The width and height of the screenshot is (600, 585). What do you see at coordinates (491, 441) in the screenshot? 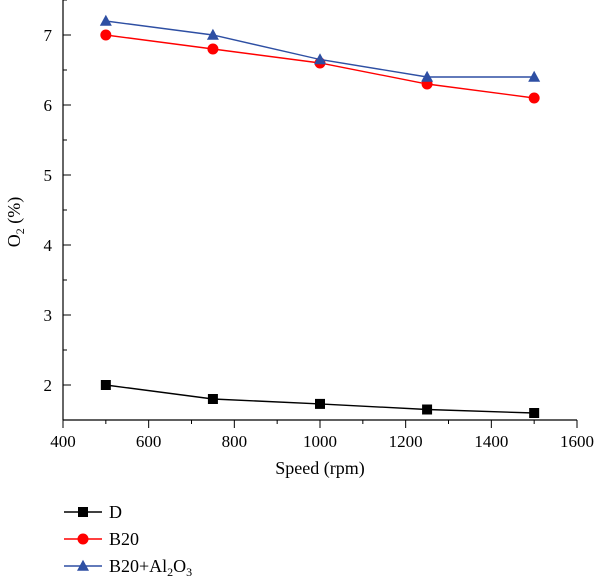
I see `x-tick-label: 1400` at bounding box center [491, 441].